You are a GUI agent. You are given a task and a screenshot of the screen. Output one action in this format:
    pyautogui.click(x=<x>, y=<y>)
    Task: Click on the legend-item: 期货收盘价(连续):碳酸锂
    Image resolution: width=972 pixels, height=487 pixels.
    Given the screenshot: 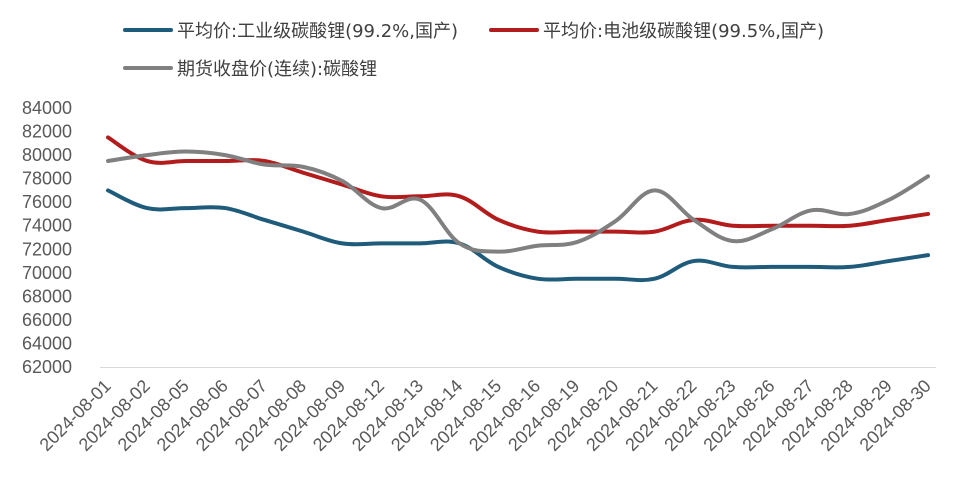 What is the action you would take?
    pyautogui.click(x=250, y=69)
    